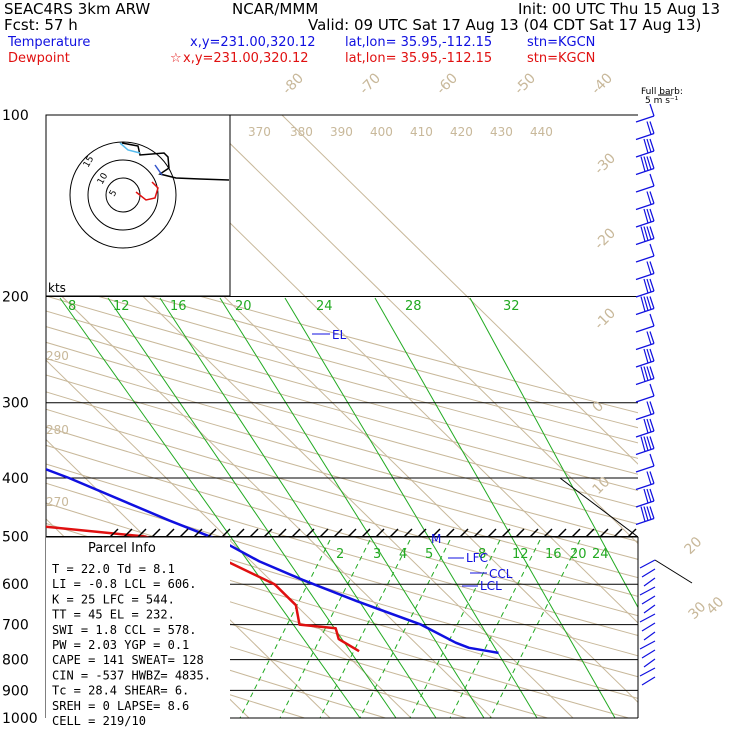 The image size is (740, 740). Describe the element at coordinates (520, 554) in the screenshot. I see `mixing-ratio-label: 12` at that location.